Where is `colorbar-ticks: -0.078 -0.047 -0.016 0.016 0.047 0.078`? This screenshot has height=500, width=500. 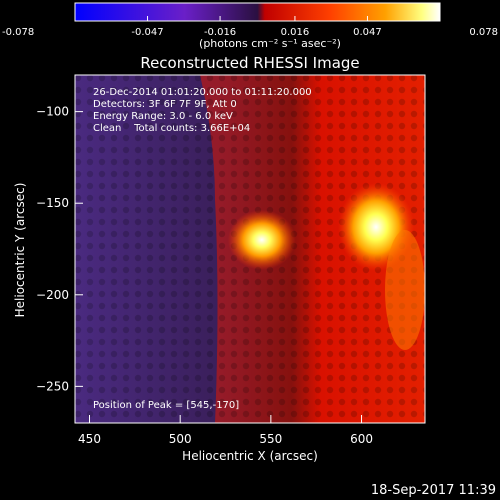 colorbar-ticks: -0.078 -0.047 -0.016 0.016 0.047 0.078 is located at coordinates (250, 27).